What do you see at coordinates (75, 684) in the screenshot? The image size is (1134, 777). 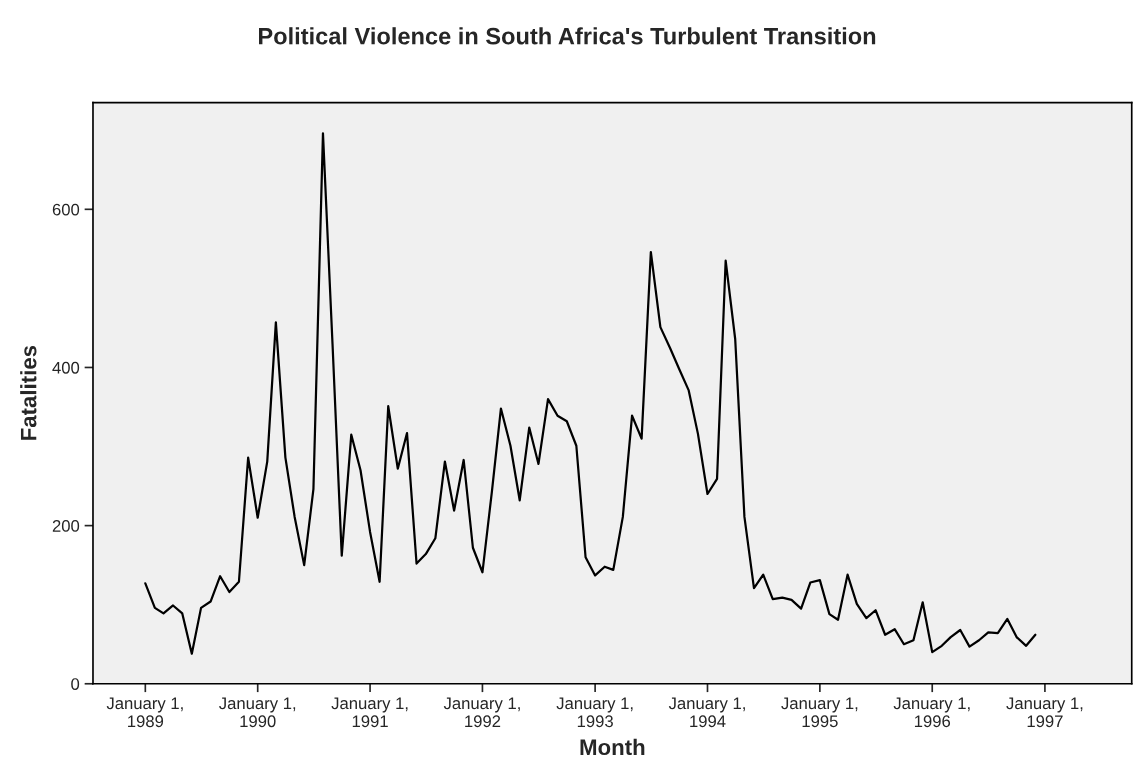 I see `y-tick-label: 0` at bounding box center [75, 684].